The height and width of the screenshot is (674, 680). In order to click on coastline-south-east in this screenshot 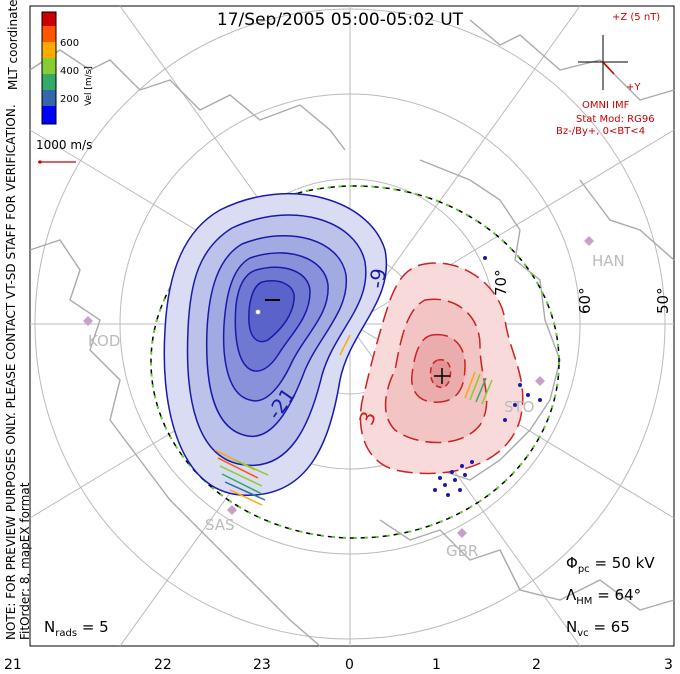, I will do `click(527, 565)`.